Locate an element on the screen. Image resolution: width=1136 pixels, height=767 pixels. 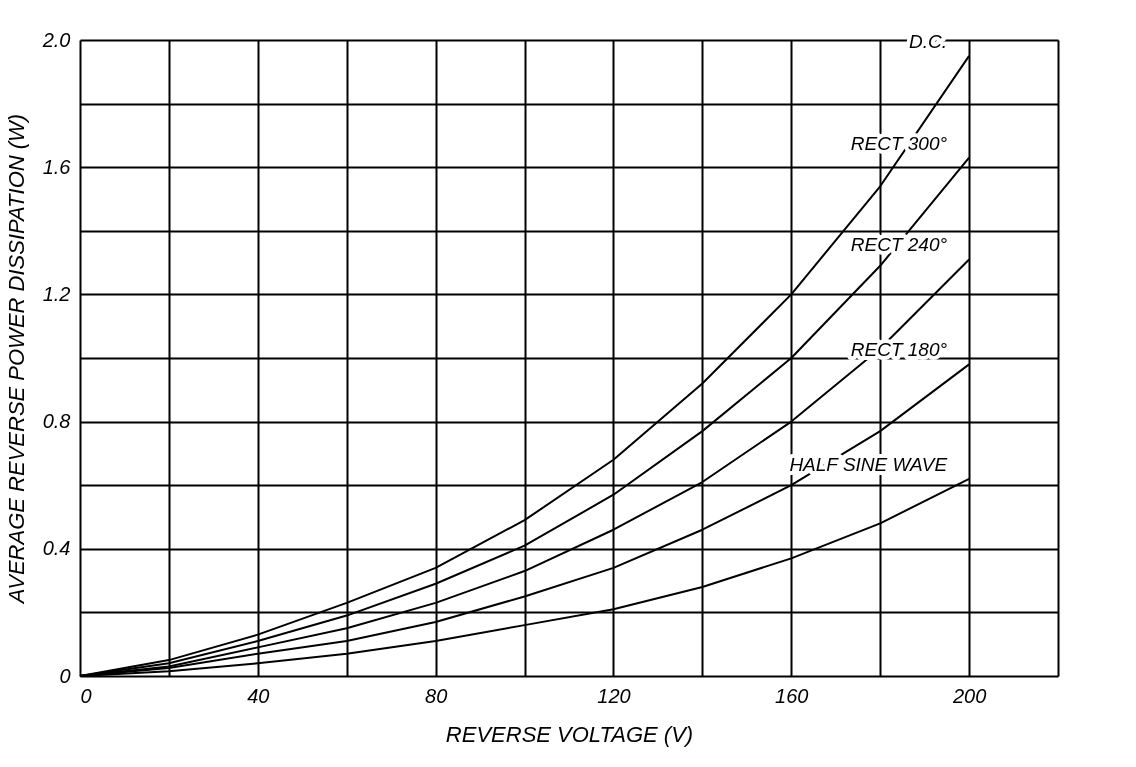
y-tick-label: 1.2 is located at coordinates (56, 293).